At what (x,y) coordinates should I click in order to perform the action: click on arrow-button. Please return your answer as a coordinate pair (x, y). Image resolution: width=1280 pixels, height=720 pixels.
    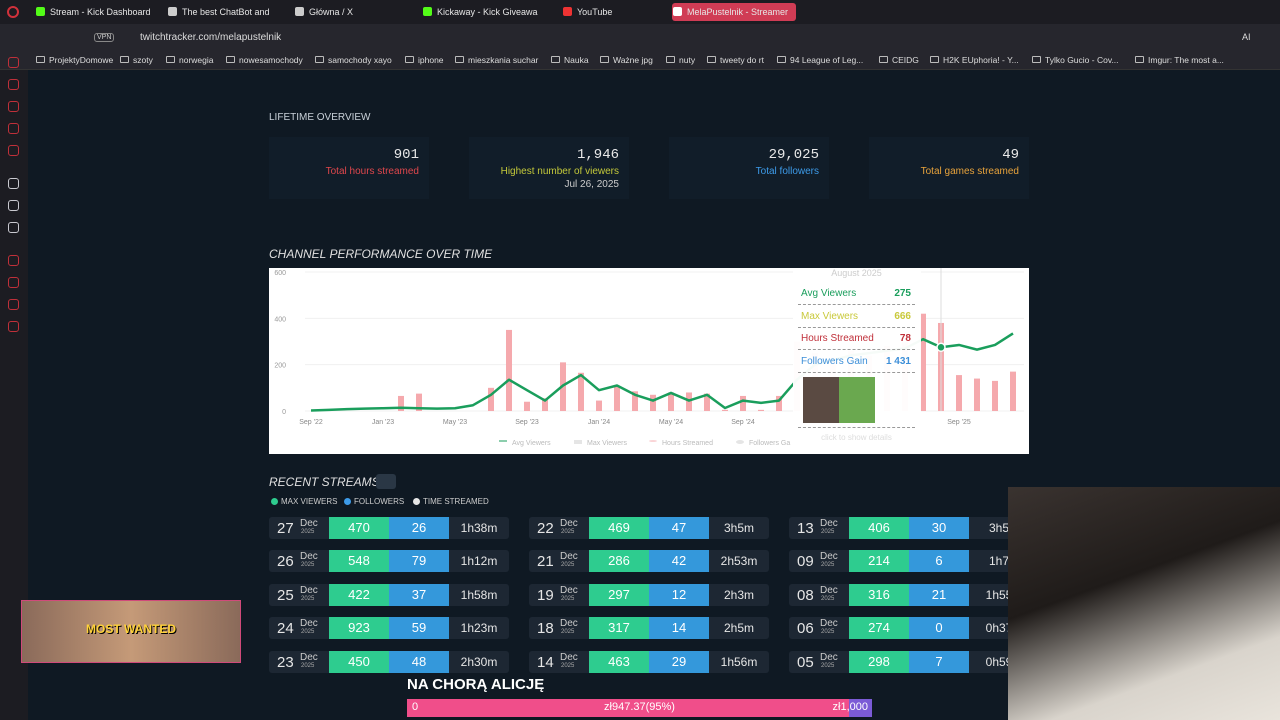
    Looking at the image, I should click on (386, 481).